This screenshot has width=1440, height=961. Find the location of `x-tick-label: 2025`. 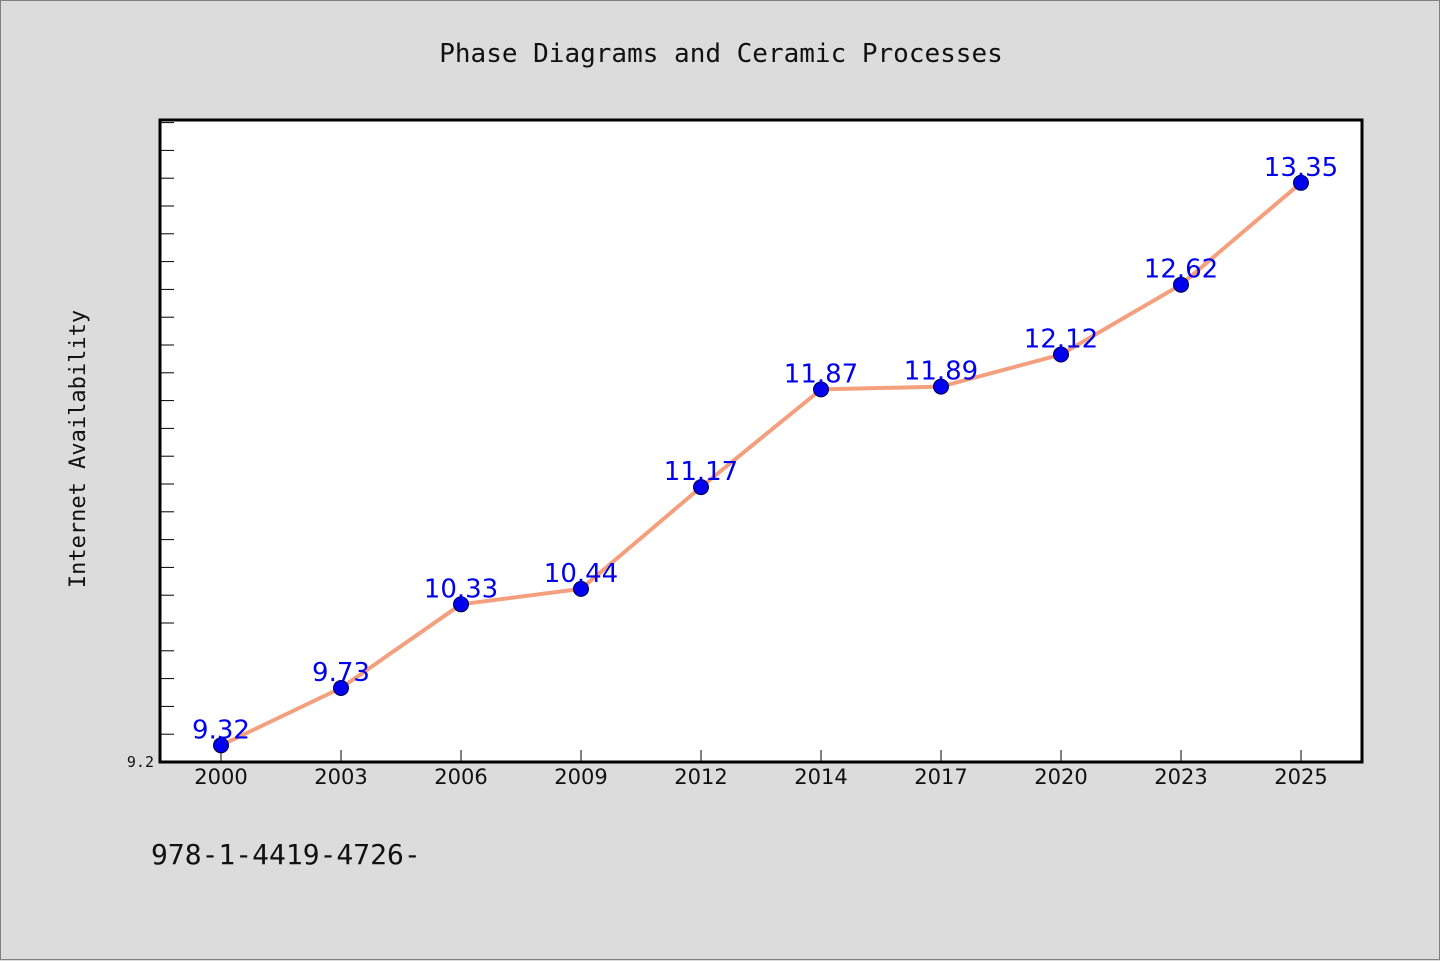

x-tick-label: 2025 is located at coordinates (1300, 777).